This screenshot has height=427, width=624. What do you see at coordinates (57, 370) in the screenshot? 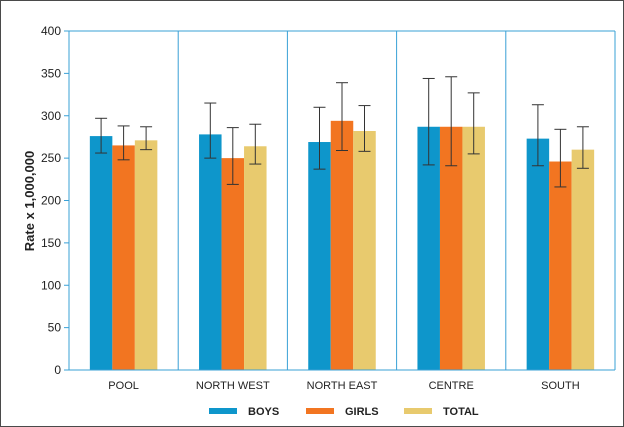
I see `y-tick-label: 0` at bounding box center [57, 370].